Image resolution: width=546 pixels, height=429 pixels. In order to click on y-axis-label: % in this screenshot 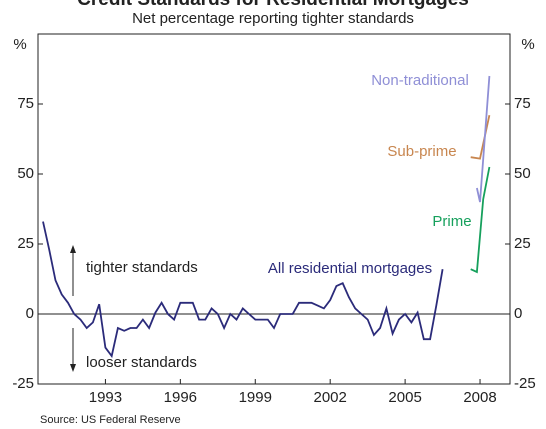, I will do `click(19, 44)`.